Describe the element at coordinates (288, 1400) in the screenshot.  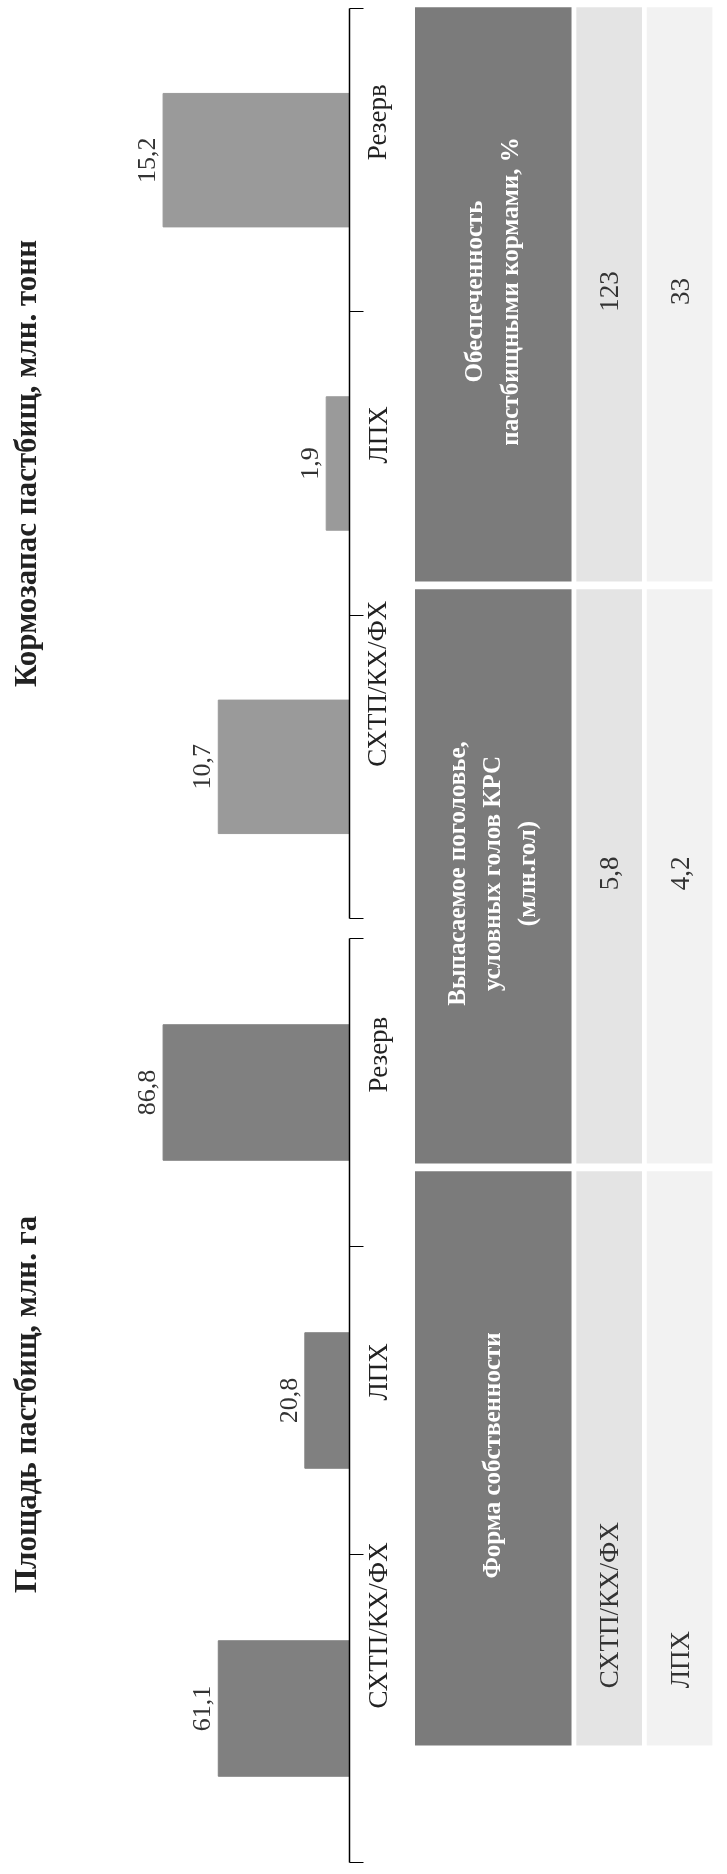
I see `data-label: 20,8` at that location.